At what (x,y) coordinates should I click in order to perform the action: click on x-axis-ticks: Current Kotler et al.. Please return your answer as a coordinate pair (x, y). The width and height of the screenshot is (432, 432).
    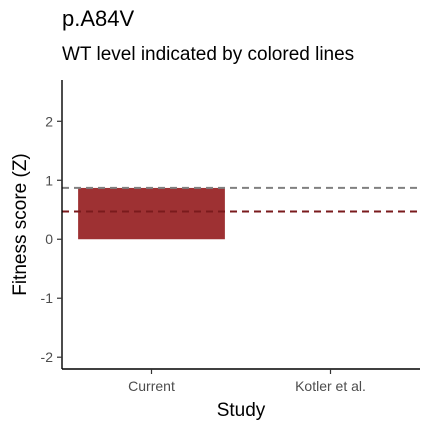
    Looking at the image, I should click on (247, 381).